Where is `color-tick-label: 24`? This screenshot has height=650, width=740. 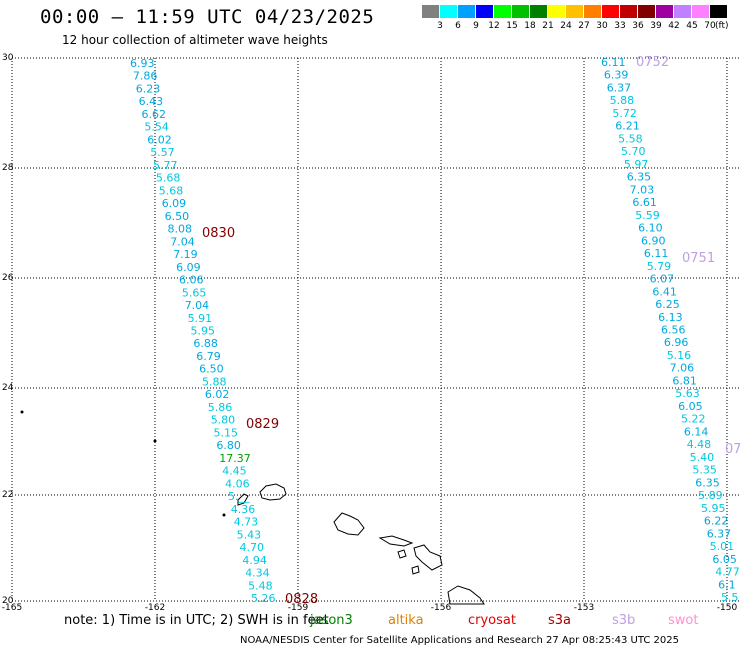 color-tick-label: 24 is located at coordinates (566, 26).